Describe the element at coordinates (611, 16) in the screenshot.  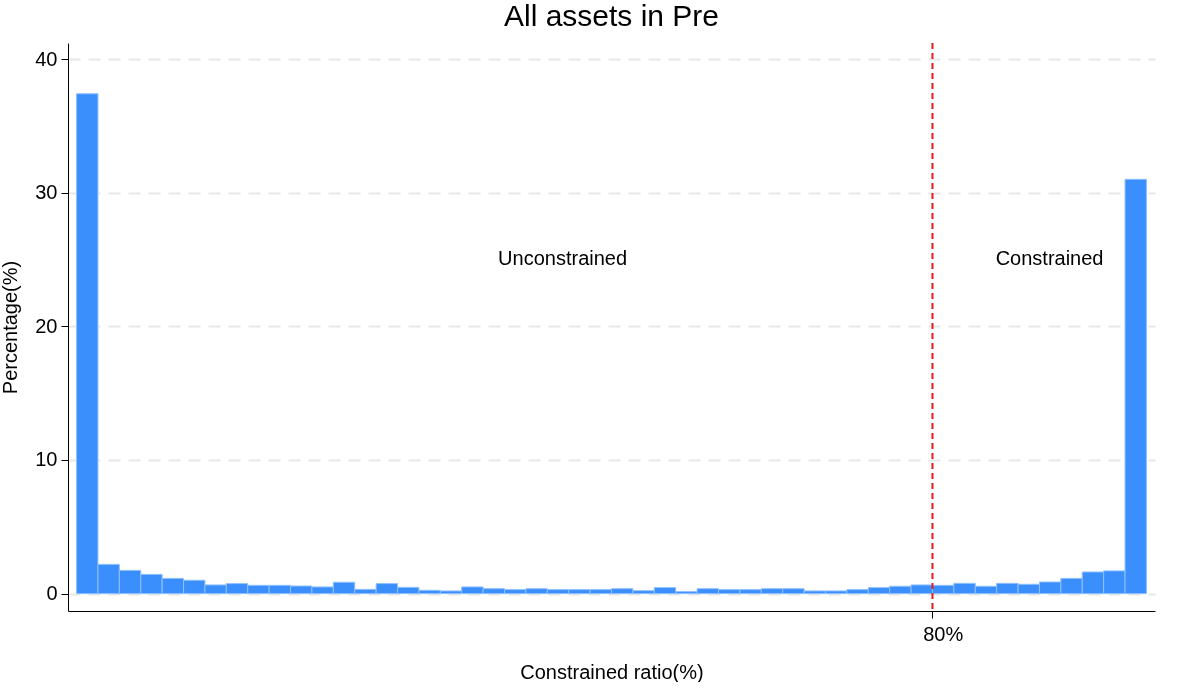
I see `chart-title: All assets in Pre` at that location.